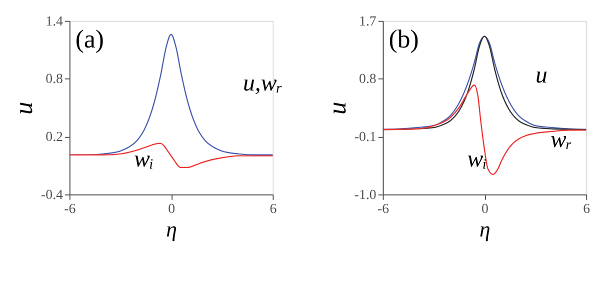 The height and width of the screenshot is (290, 600). Describe the element at coordinates (365, 138) in the screenshot. I see `y-tick-label: -0.1` at that location.